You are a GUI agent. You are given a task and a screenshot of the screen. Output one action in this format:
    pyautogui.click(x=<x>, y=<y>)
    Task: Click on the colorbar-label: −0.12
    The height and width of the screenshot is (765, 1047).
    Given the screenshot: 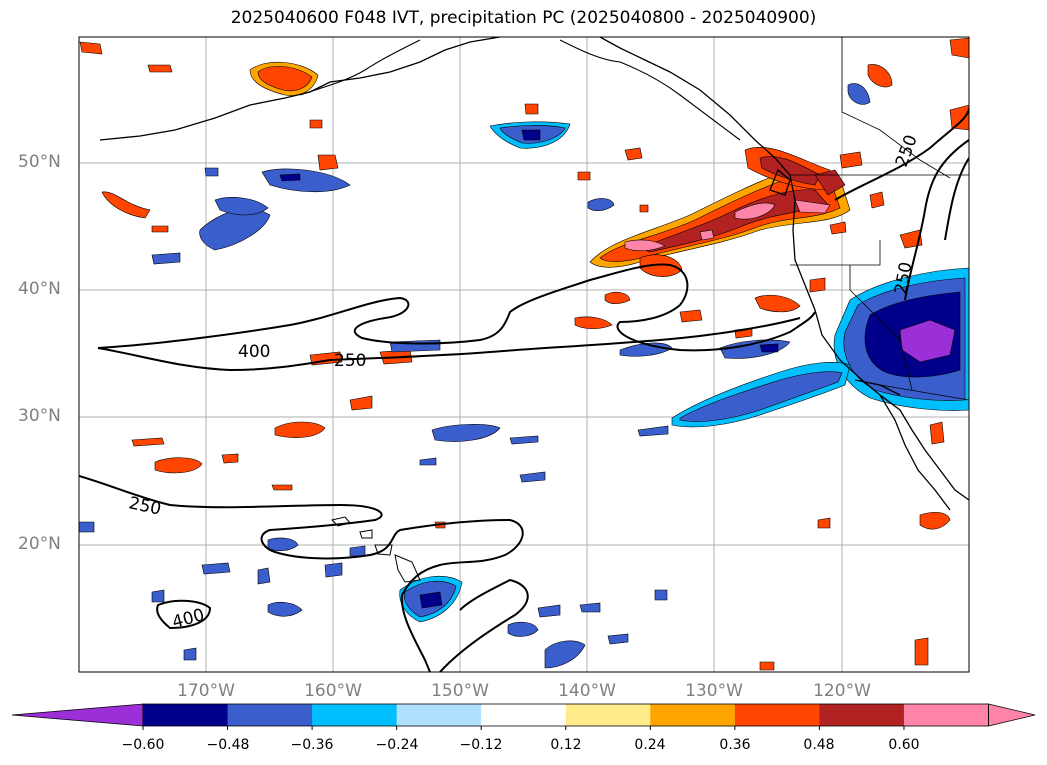 What is the action you would take?
    pyautogui.click(x=481, y=745)
    